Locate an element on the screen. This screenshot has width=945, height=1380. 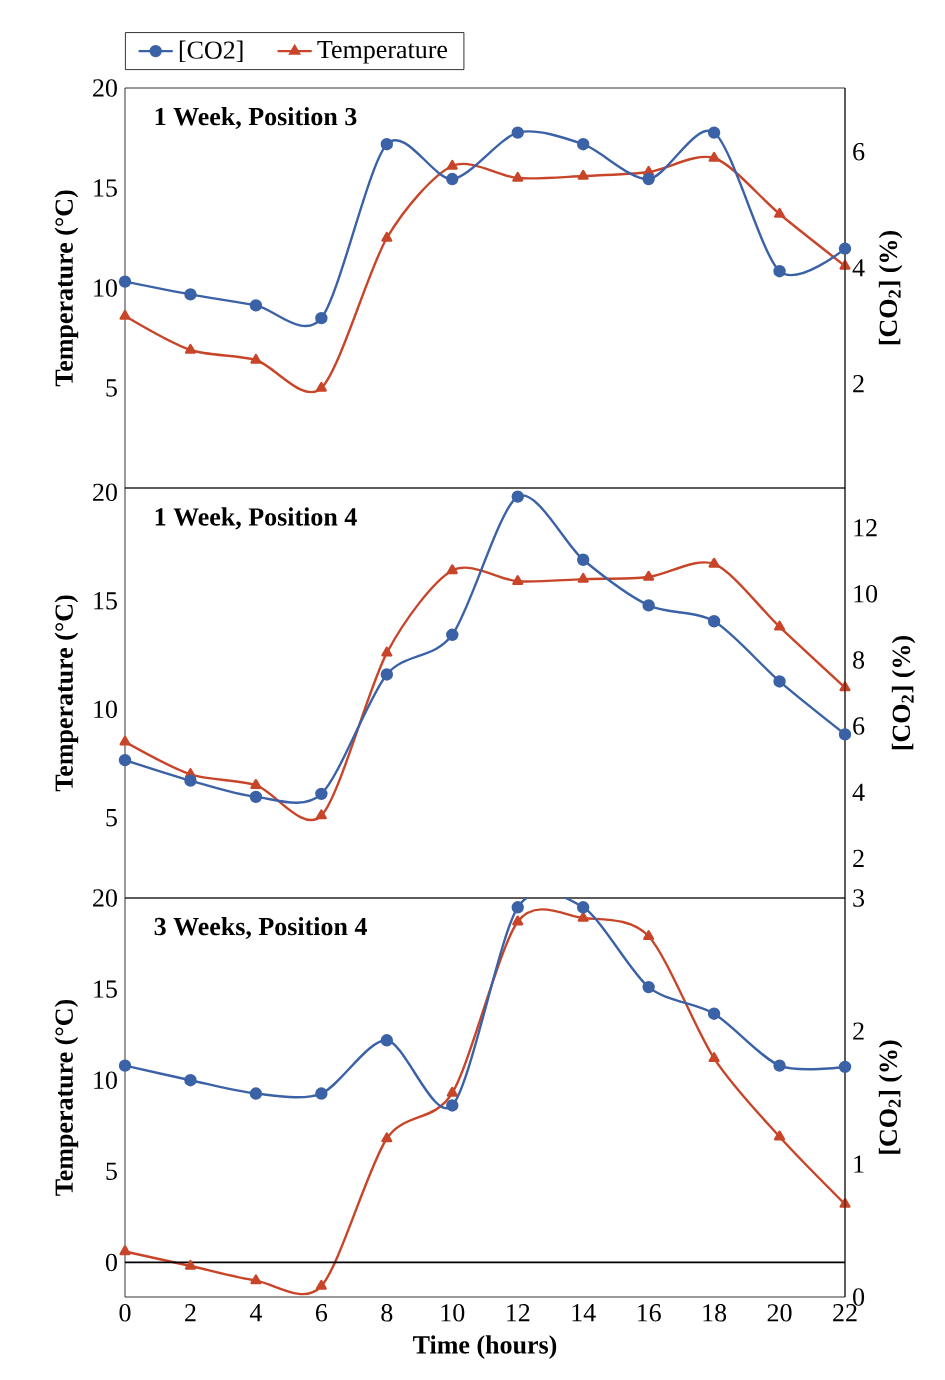
y2-tick-label: 10 is located at coordinates (866, 594).